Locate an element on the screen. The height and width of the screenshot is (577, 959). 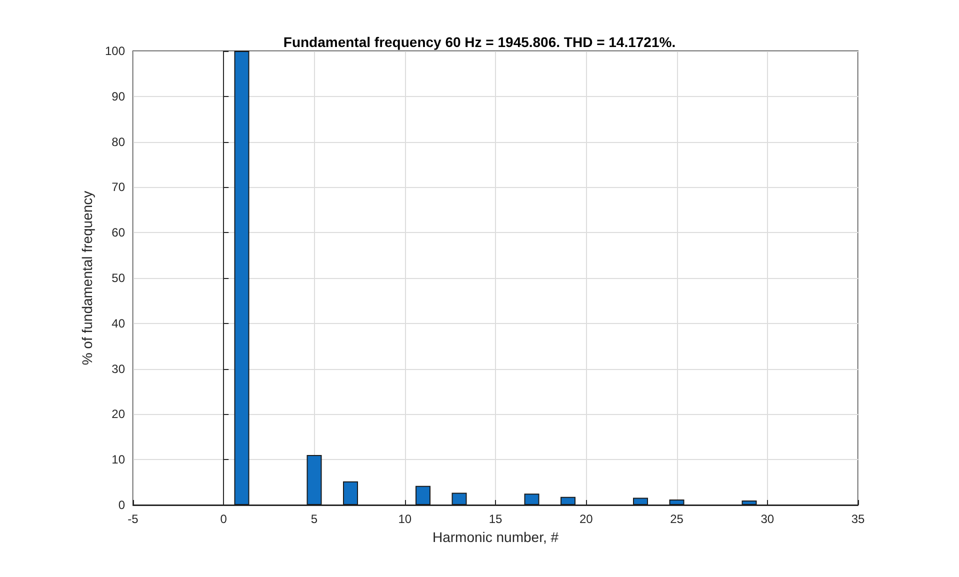
chart-title: Fundamental frequency 60 Hz = 1945.806. THD = 14.1721%. is located at coordinates (479, 42).